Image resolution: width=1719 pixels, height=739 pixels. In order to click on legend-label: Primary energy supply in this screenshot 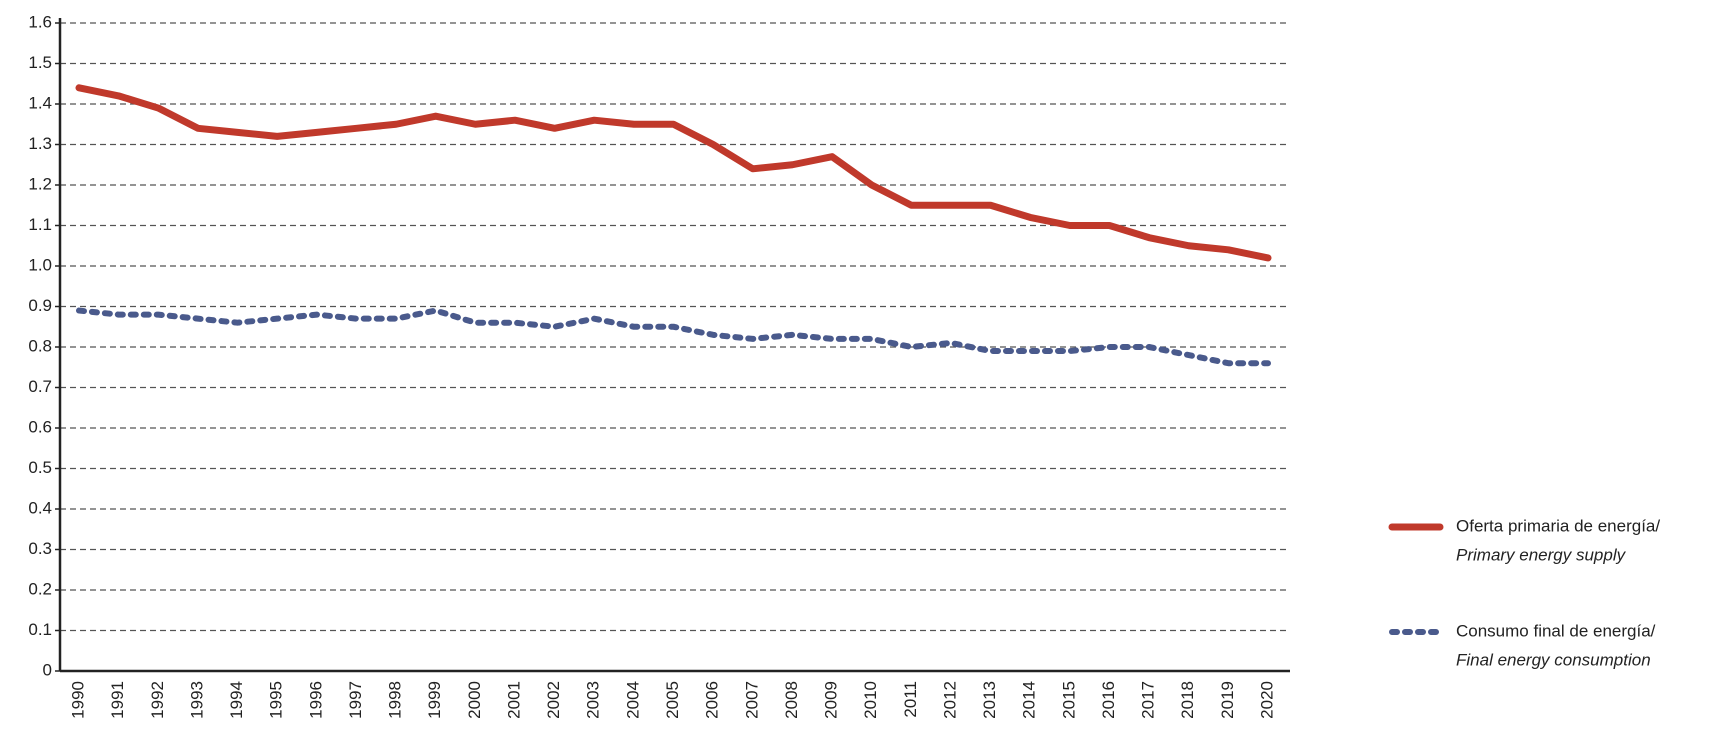, I will do `click(1541, 554)`.